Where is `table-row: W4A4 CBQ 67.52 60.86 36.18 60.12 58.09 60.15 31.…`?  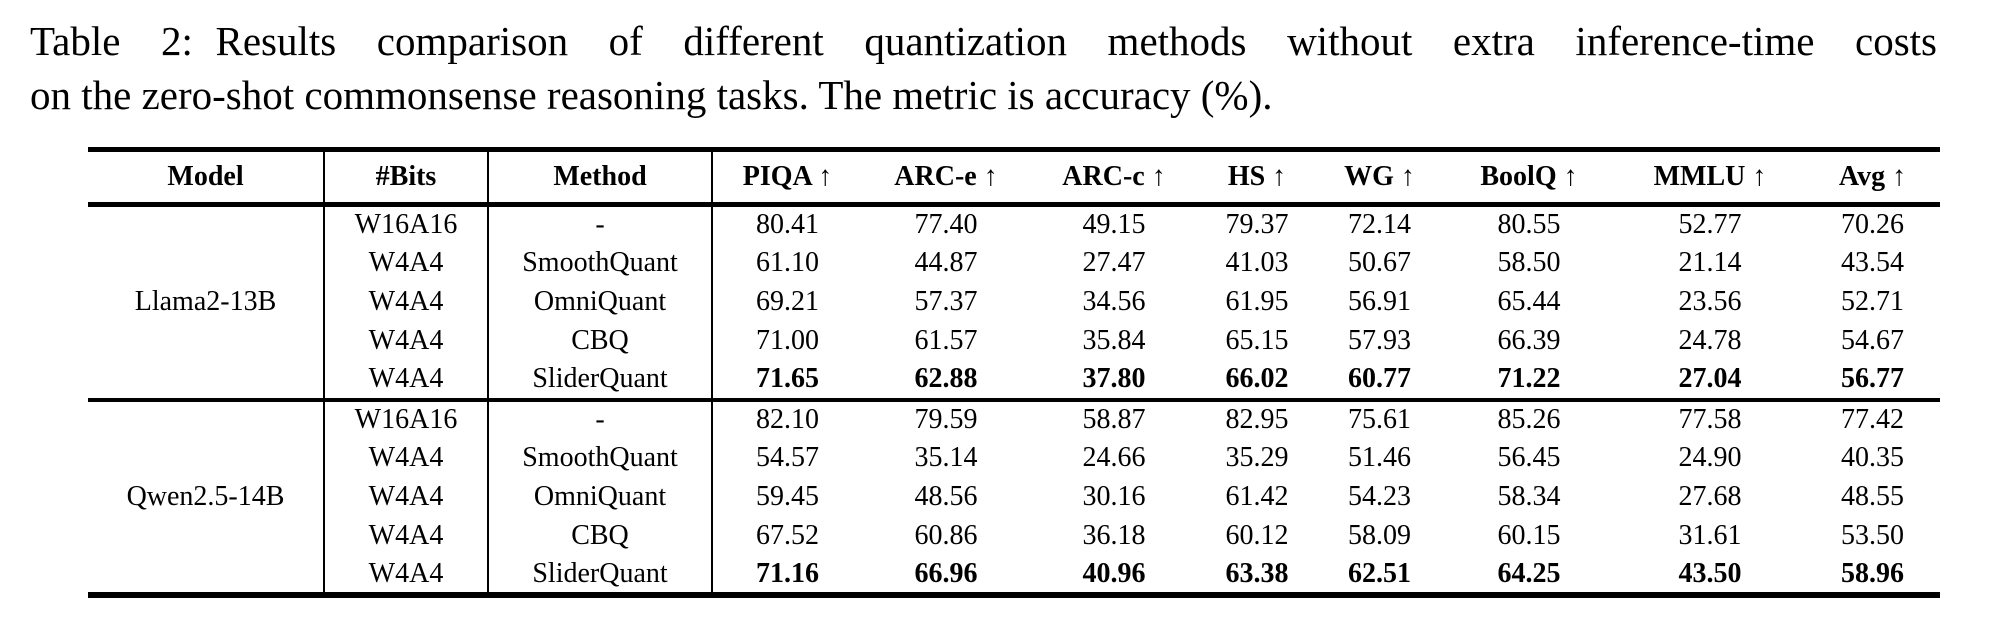 table-row: W4A4 CBQ 67.52 60.86 36.18 60.12 58.09 60.15 31.… is located at coordinates (1014, 536).